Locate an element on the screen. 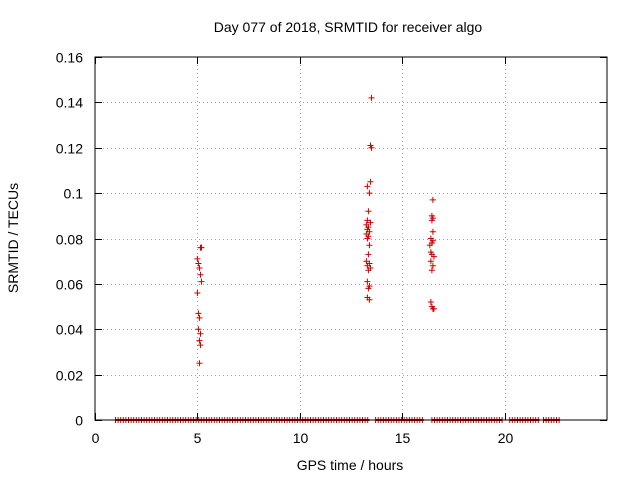 This screenshot has width=640, height=480. y-tick-label: 0.06 is located at coordinates (69, 285).